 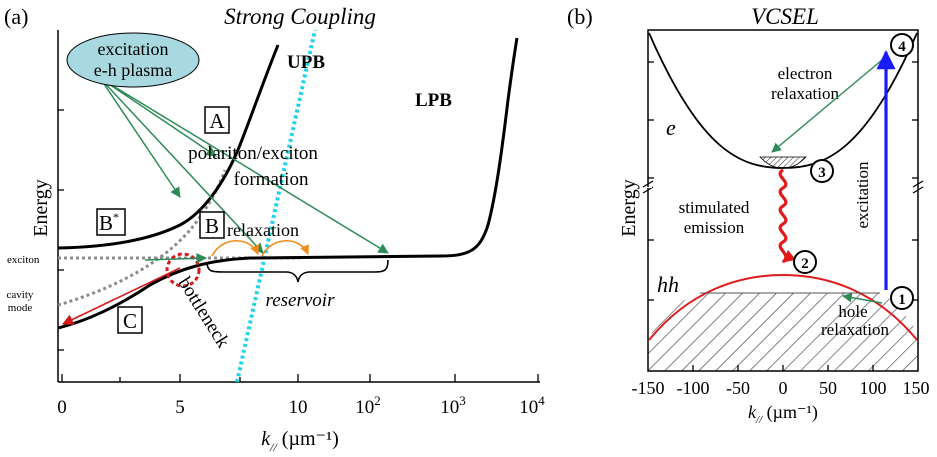 What do you see at coordinates (783, 307) in the screenshot?
I see `hh-band-curve` at bounding box center [783, 307].